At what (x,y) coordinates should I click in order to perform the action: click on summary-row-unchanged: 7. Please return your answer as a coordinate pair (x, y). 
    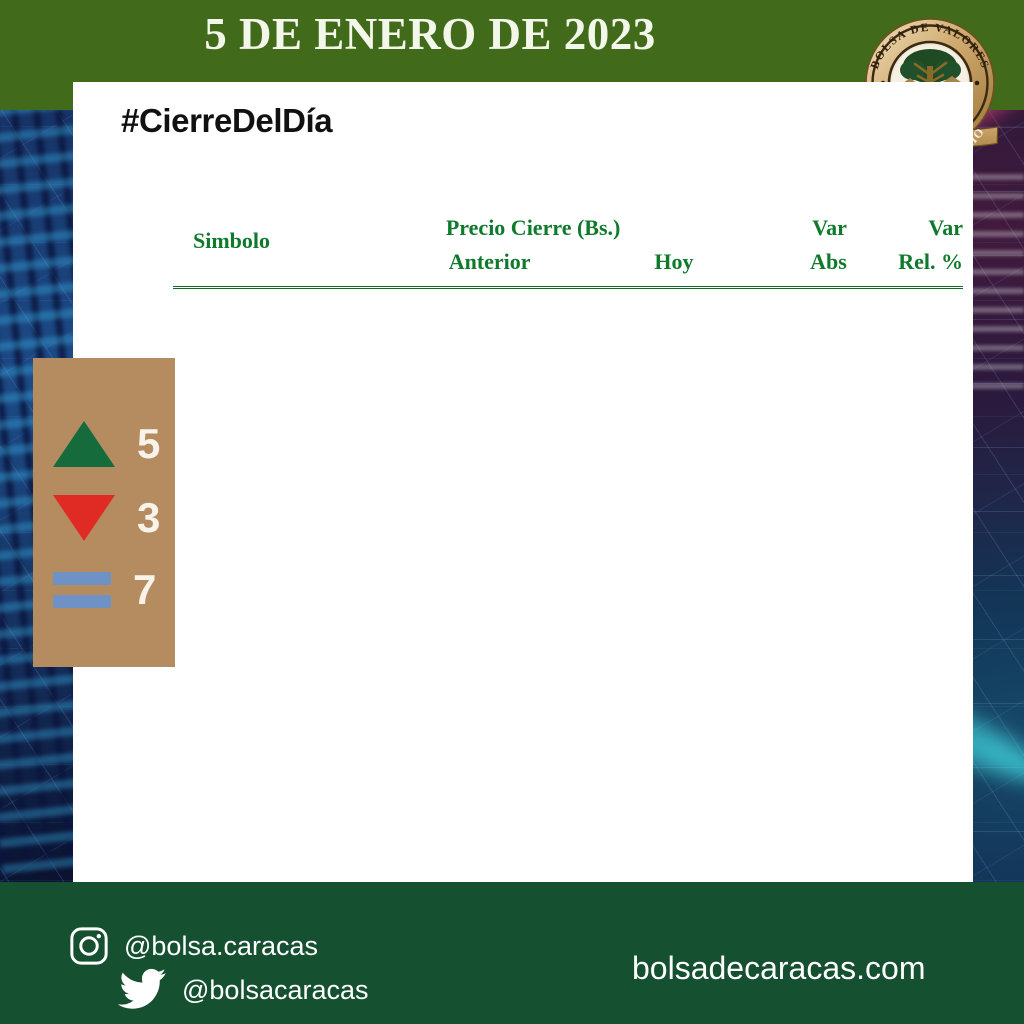
    Looking at the image, I should click on (104, 590).